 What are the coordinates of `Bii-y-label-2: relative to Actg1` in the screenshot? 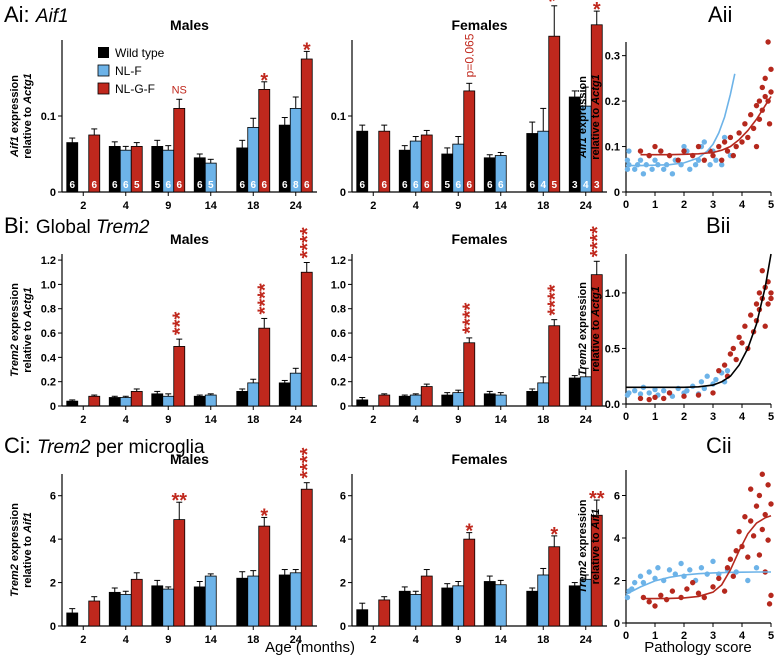 It's located at (596, 329).